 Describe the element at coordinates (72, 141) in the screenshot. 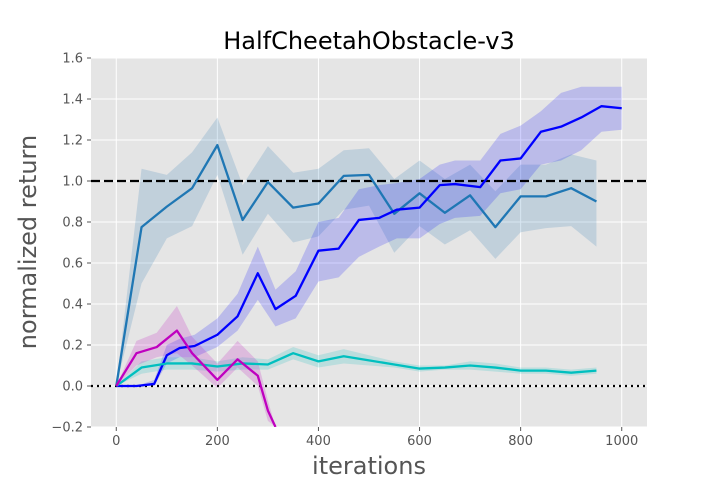

I see `y-tick-label: 1.2` at that location.